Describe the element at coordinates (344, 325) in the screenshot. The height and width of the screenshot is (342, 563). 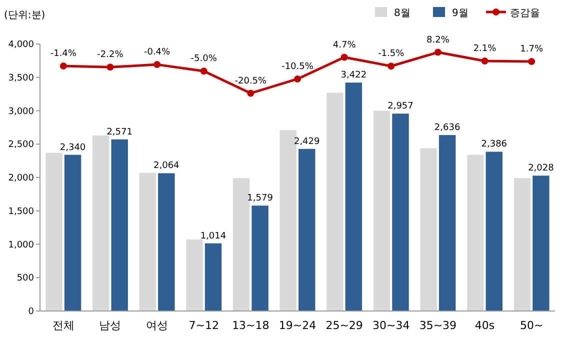
I see `x-tick-label: 25~29` at that location.